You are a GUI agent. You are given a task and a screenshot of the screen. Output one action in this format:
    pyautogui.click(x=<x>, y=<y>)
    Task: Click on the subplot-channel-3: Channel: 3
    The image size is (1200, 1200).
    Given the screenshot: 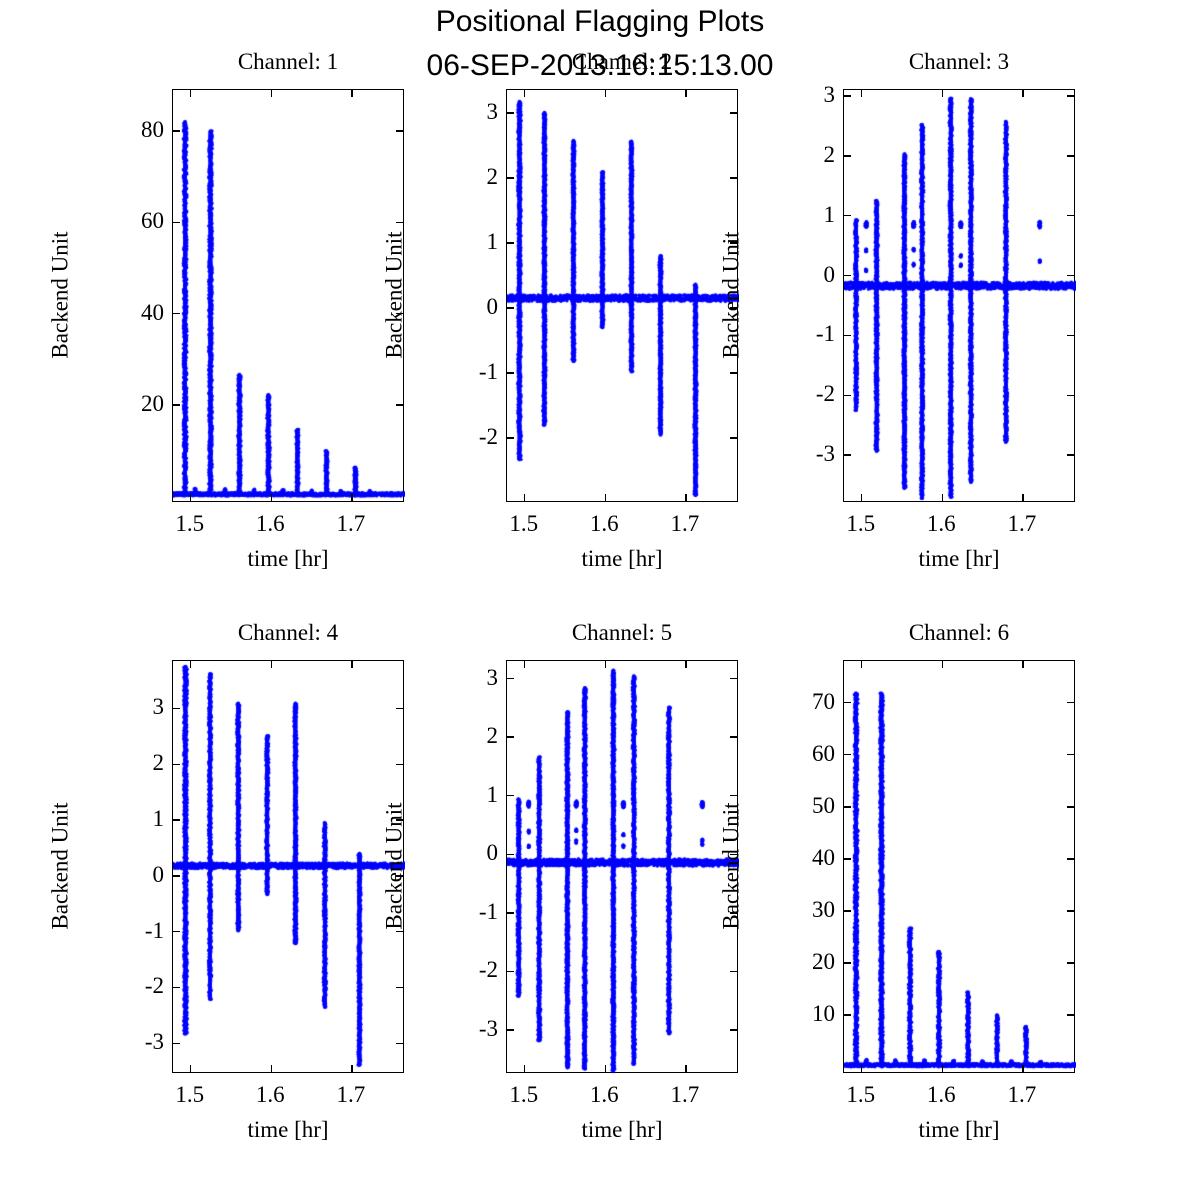 What is the action you would take?
    pyautogui.click(x=959, y=276)
    